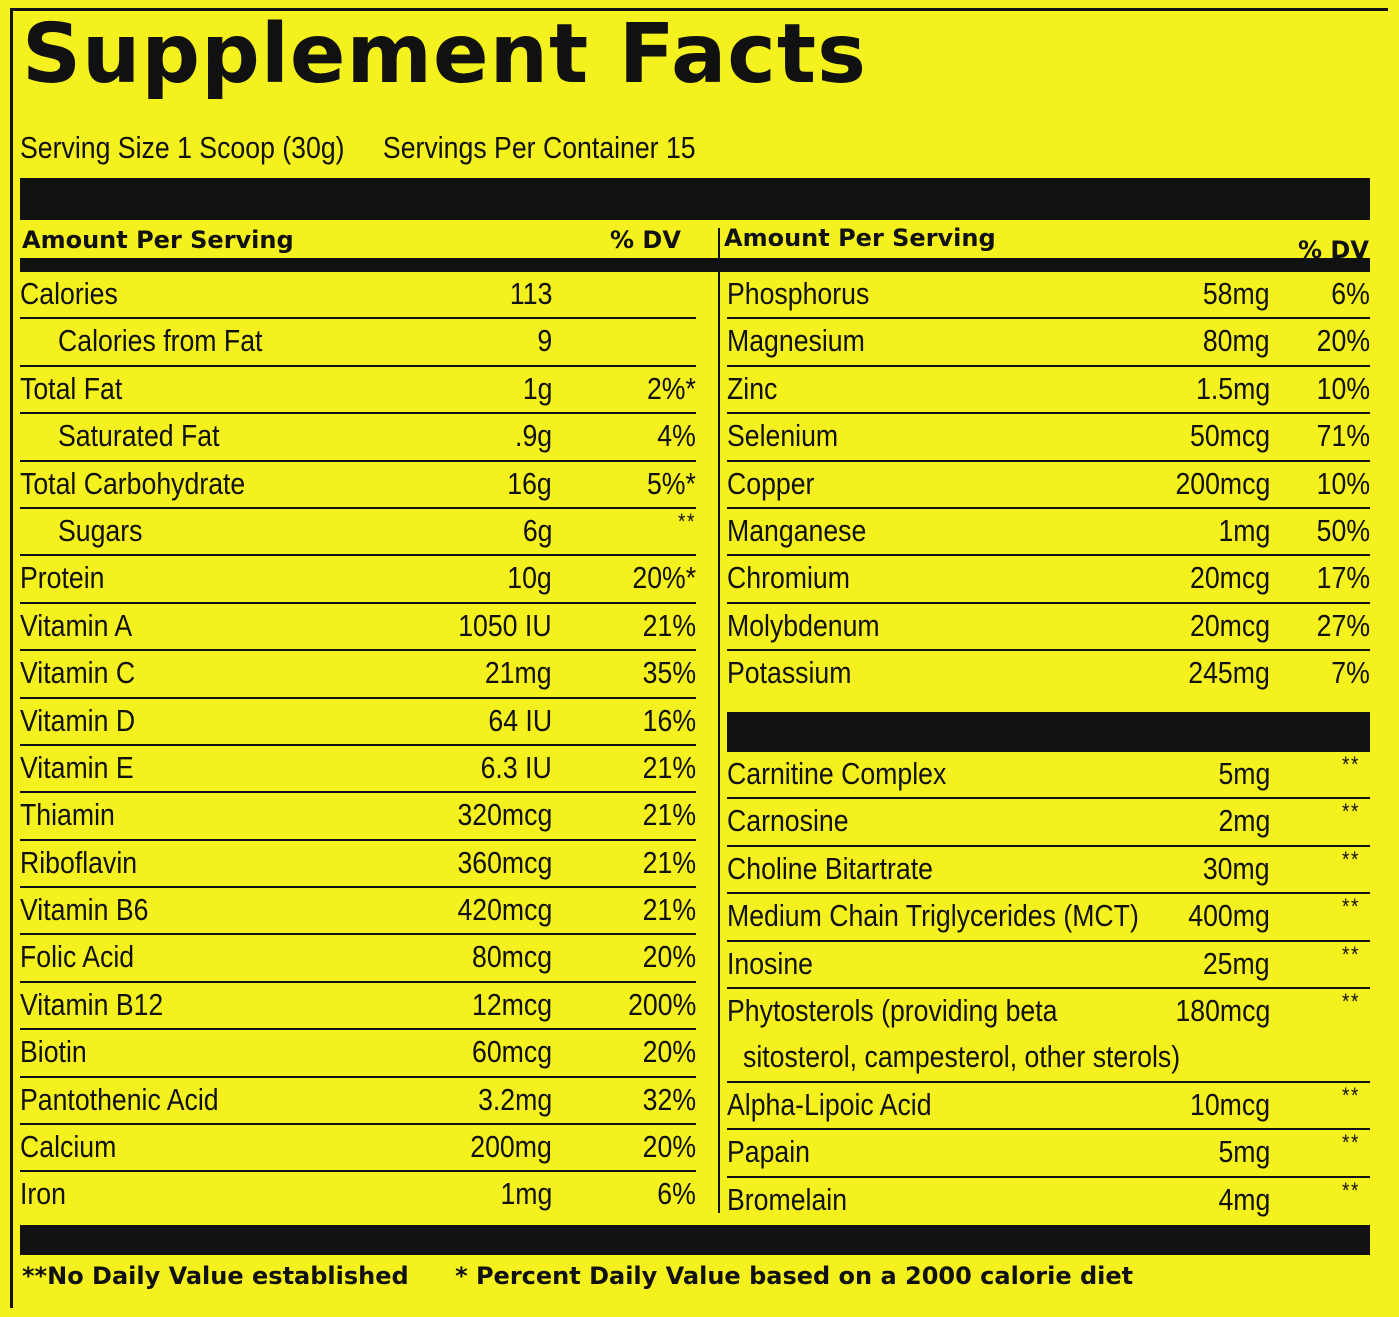 The image size is (1399, 1317). I want to click on nutrient-daily-value: 35%, so click(669, 673).